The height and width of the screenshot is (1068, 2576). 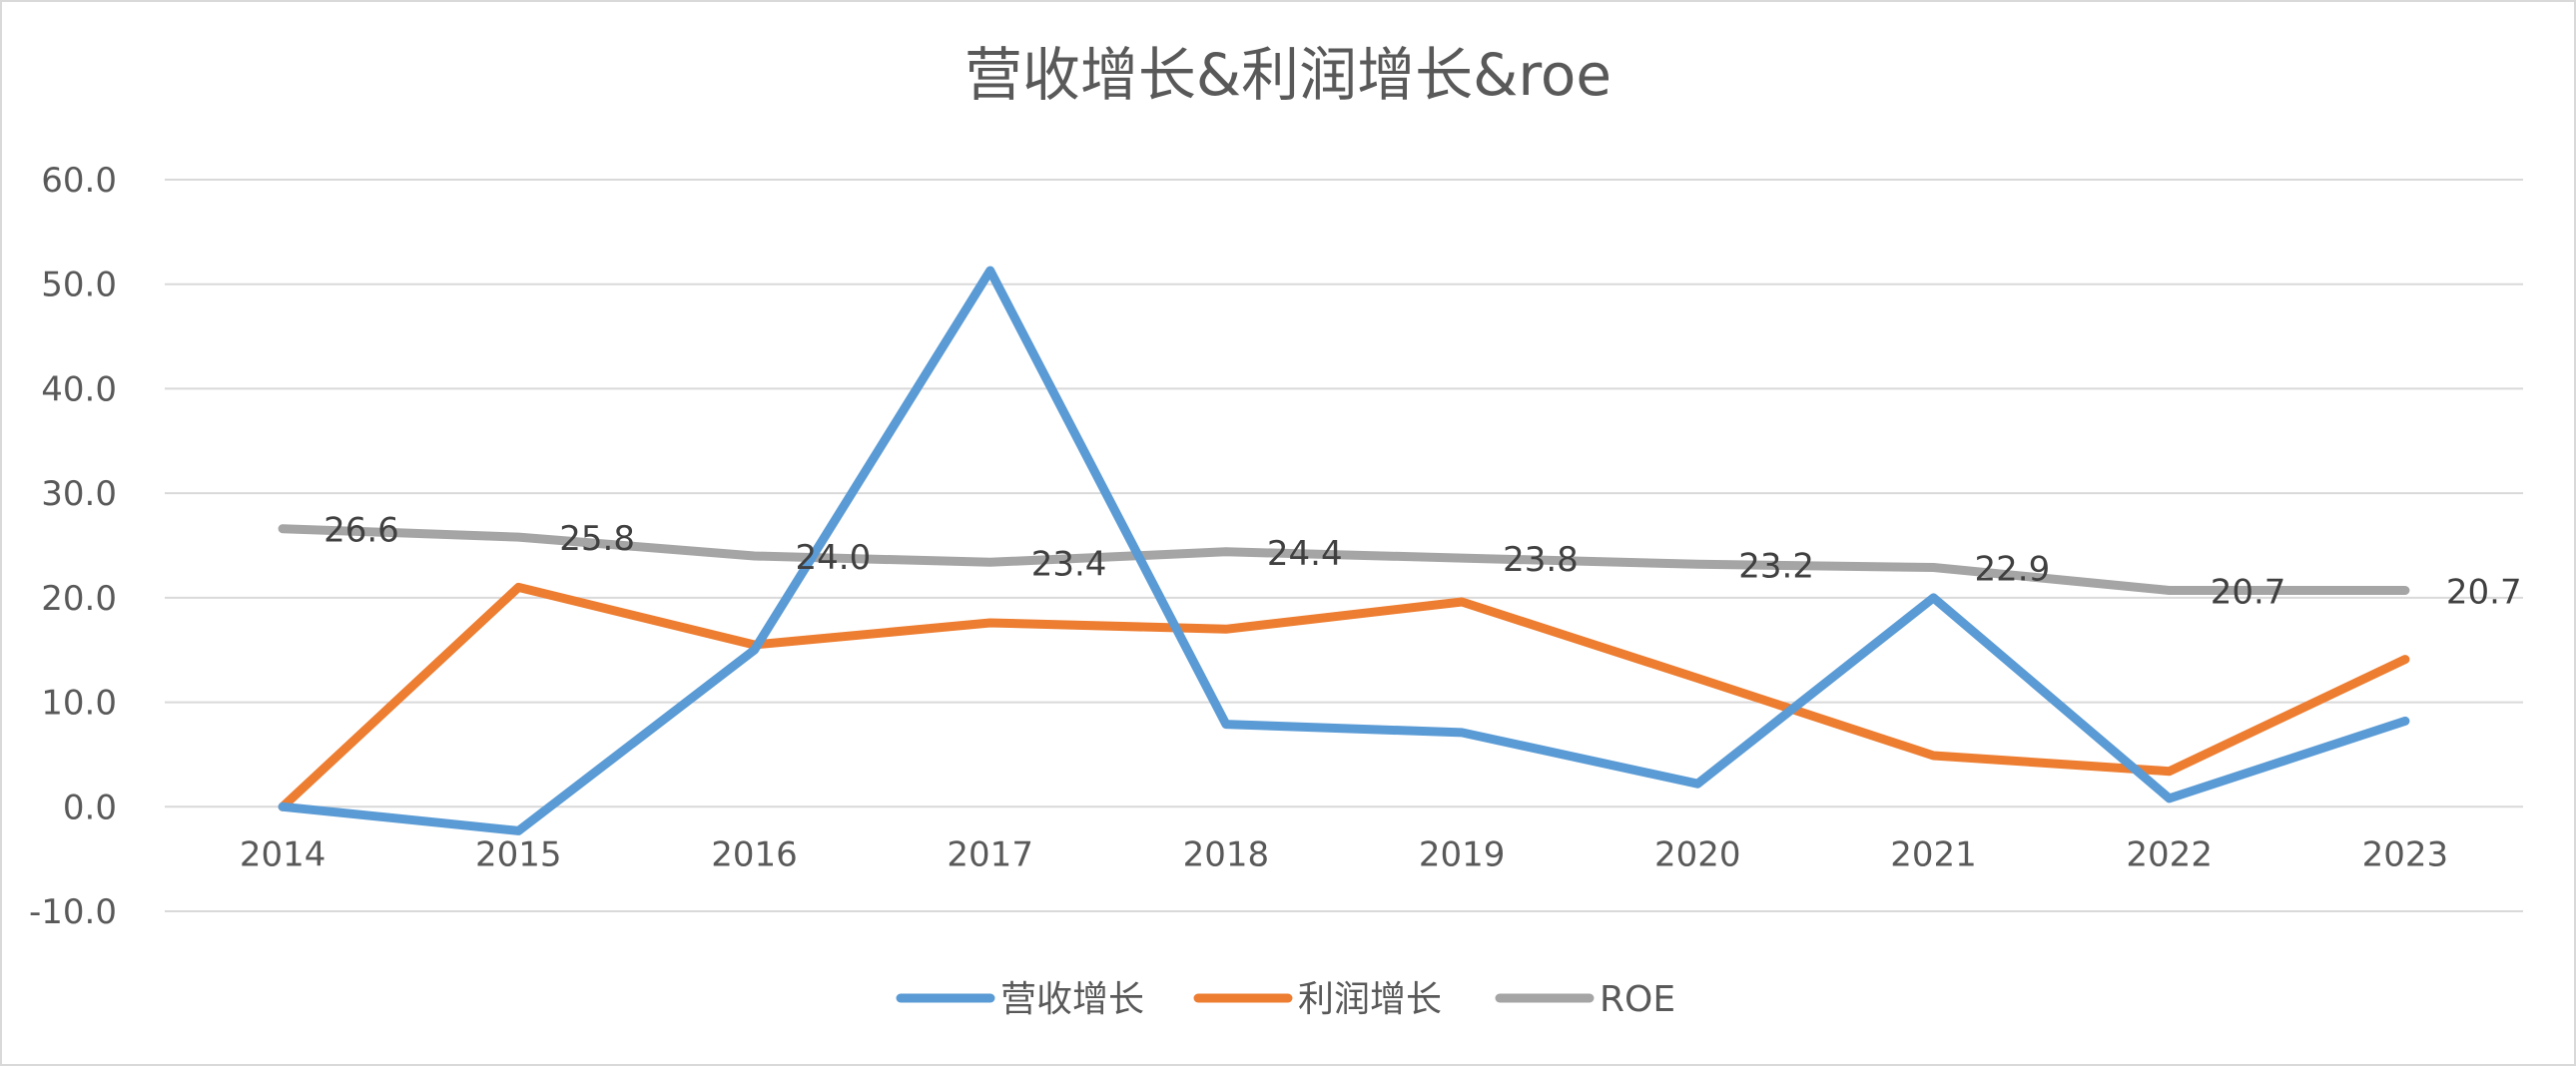 I want to click on x-tick-label: 2022, so click(x=2169, y=854).